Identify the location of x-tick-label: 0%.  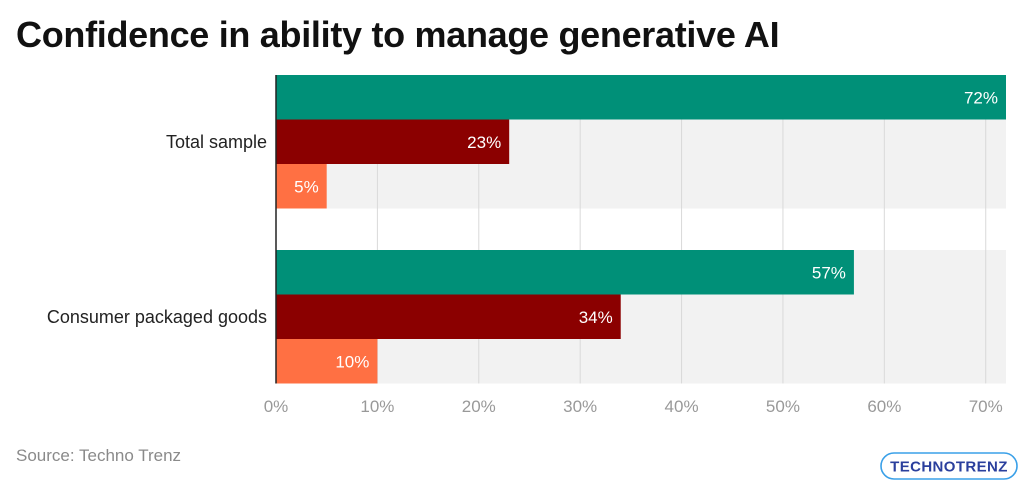
(276, 406).